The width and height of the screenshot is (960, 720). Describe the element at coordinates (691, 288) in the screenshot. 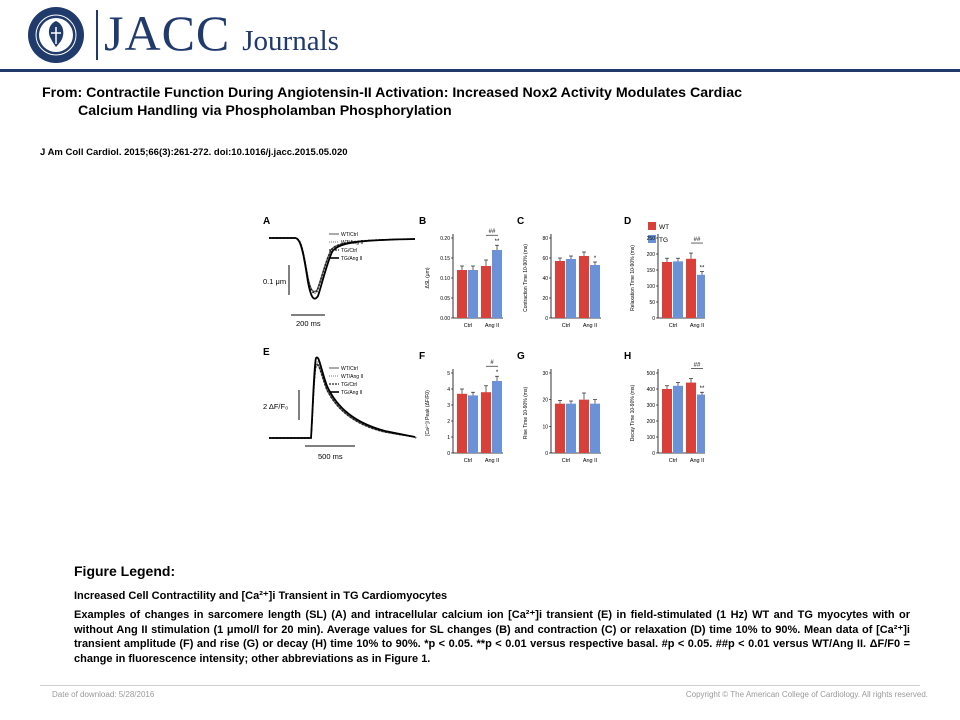

I see `bar-d-1-wt` at that location.